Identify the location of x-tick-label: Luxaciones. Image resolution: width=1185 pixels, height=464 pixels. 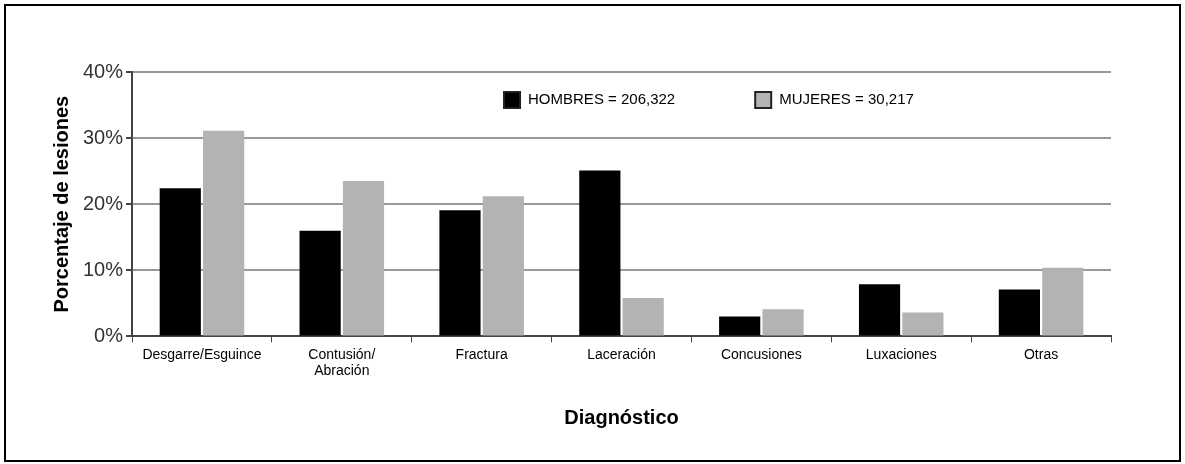
(901, 353).